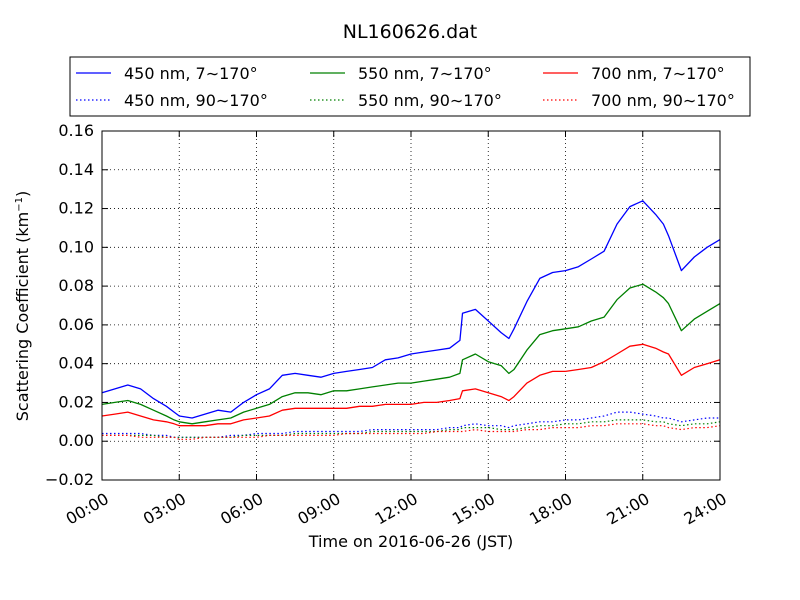 The height and width of the screenshot is (600, 800). Describe the element at coordinates (76, 324) in the screenshot. I see `y-tick-label: 0.06` at that location.